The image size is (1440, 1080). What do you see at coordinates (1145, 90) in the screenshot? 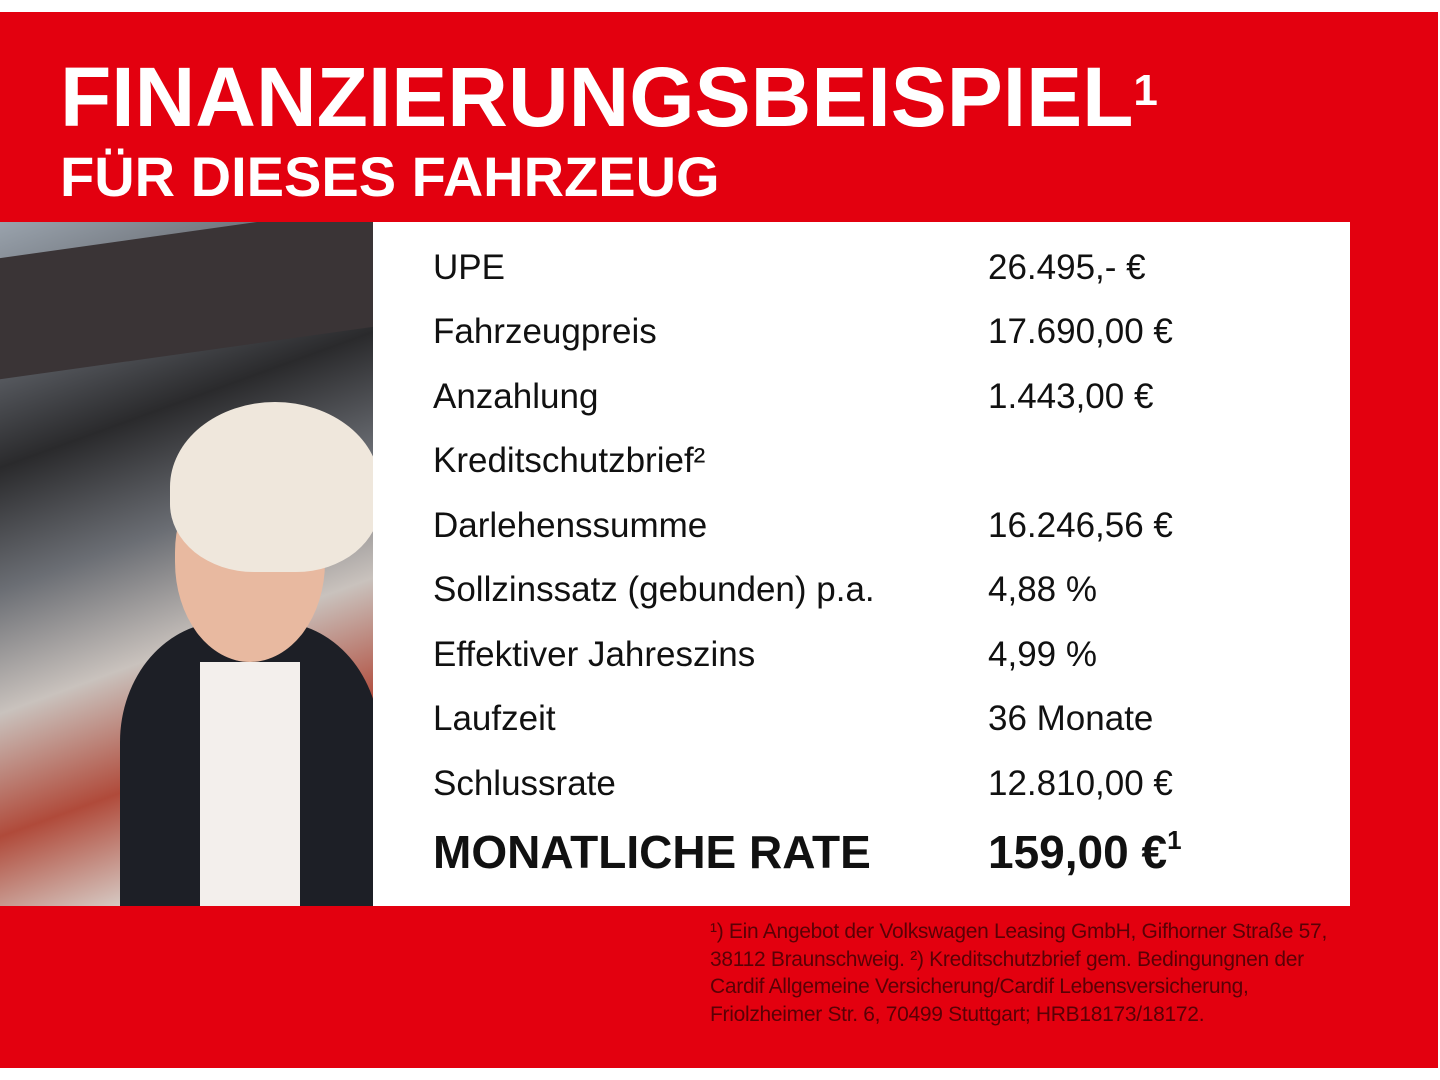
I see `headline-footnote-mark: 1` at bounding box center [1145, 90].